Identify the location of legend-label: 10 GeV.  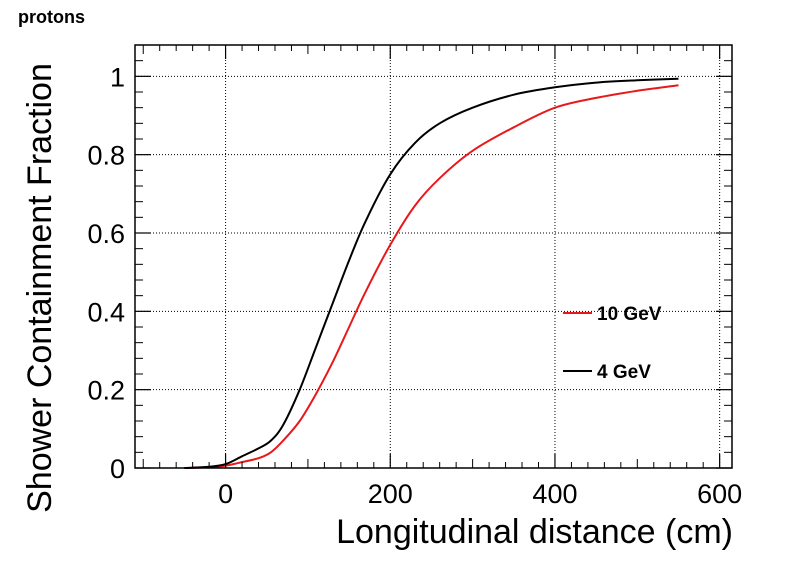
(629, 314).